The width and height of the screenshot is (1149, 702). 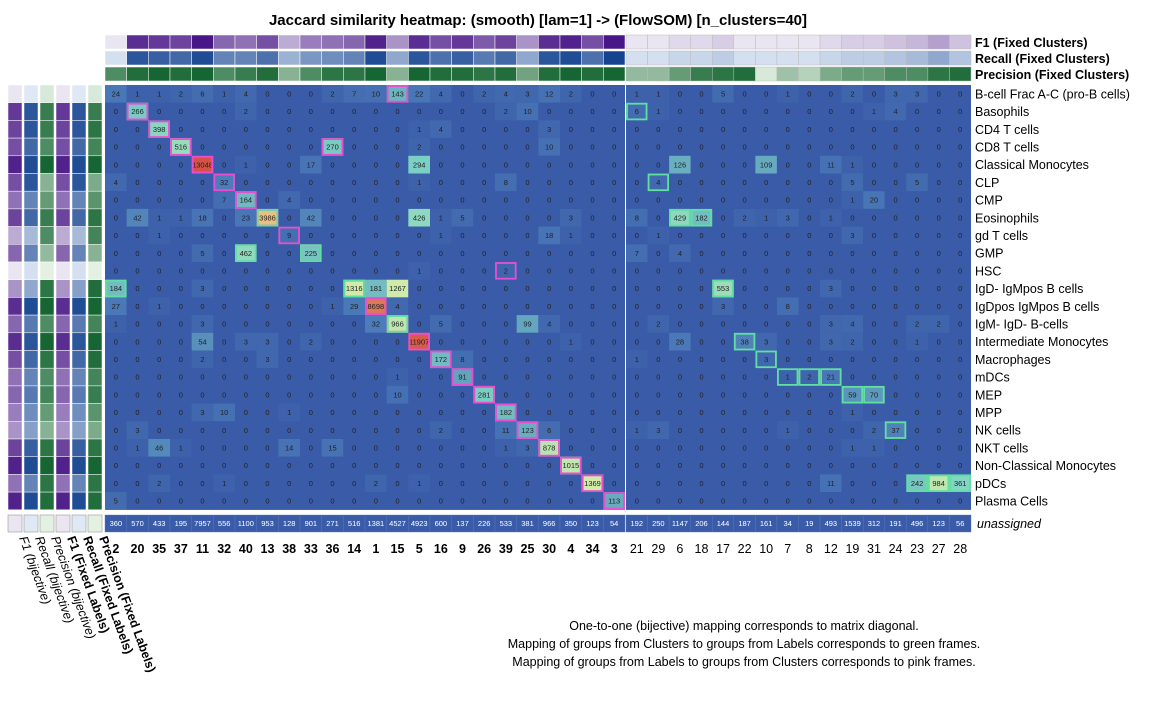 What do you see at coordinates (332, 147) in the screenshot?
I see `pink-frame` at bounding box center [332, 147].